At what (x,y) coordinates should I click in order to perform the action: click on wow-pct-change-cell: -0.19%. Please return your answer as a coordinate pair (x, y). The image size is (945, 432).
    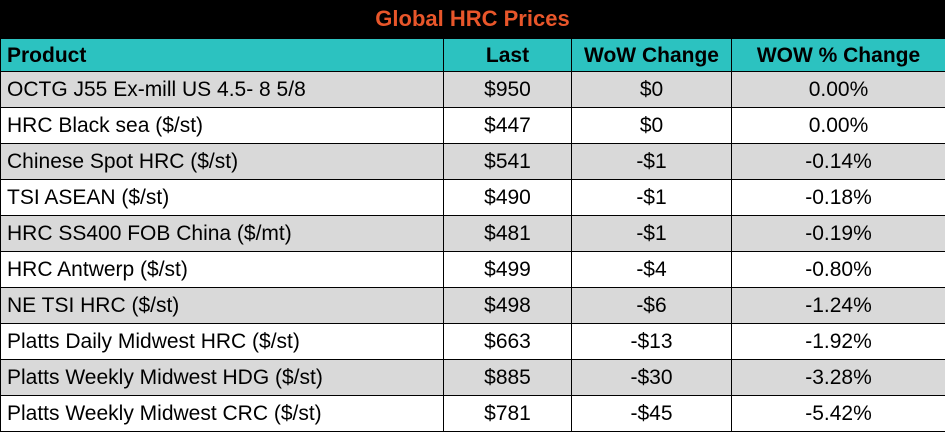
    Looking at the image, I should click on (838, 234).